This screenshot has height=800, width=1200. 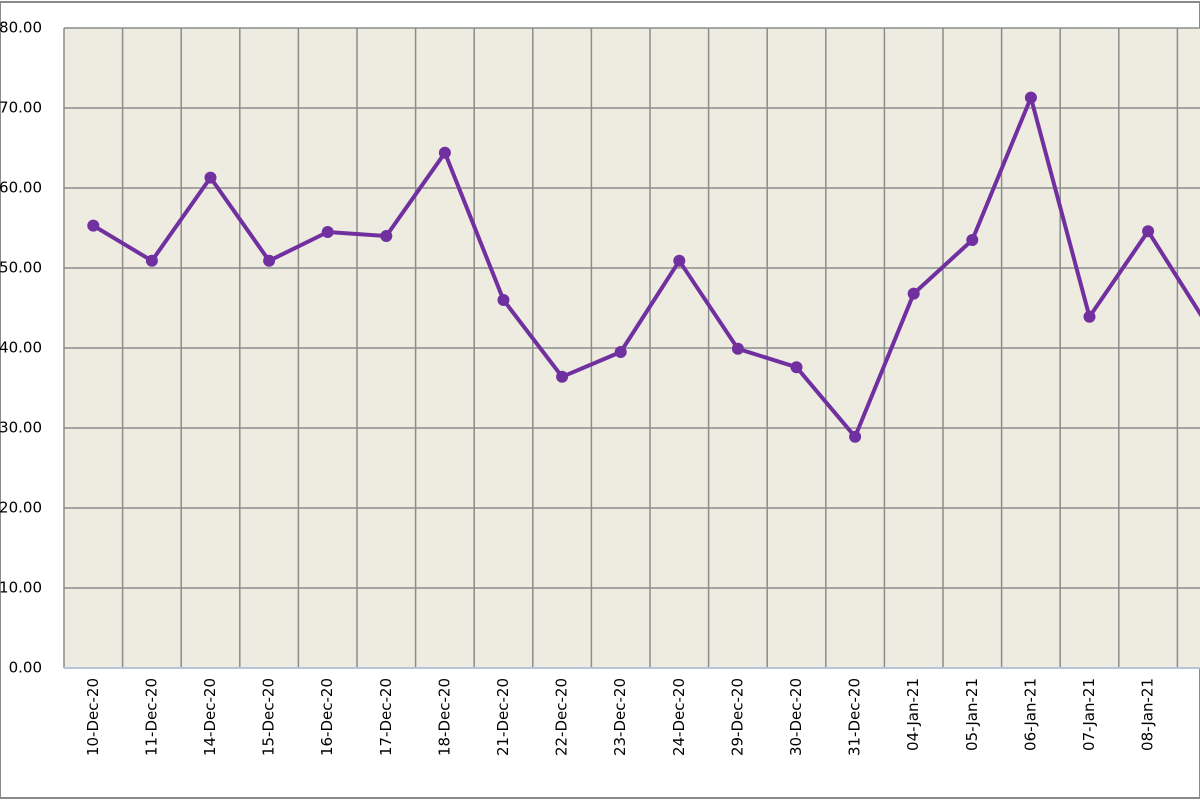 What do you see at coordinates (25, 668) in the screenshot?
I see `y-tick-label: 0.00` at bounding box center [25, 668].